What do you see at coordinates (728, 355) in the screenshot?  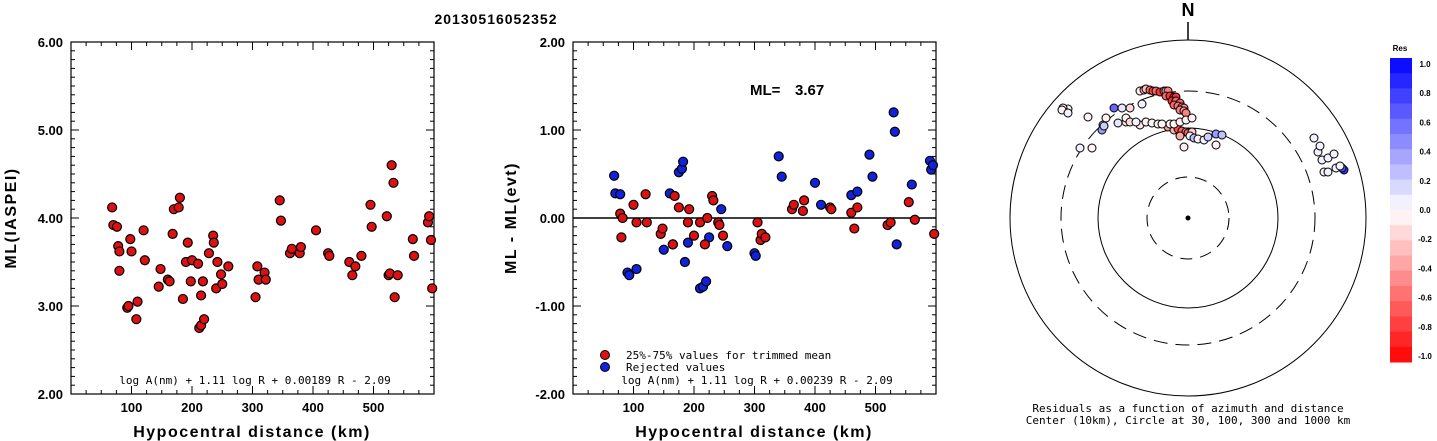 I see `legend-accepted-label: 25%-75% values for trimmed mean` at bounding box center [728, 355].